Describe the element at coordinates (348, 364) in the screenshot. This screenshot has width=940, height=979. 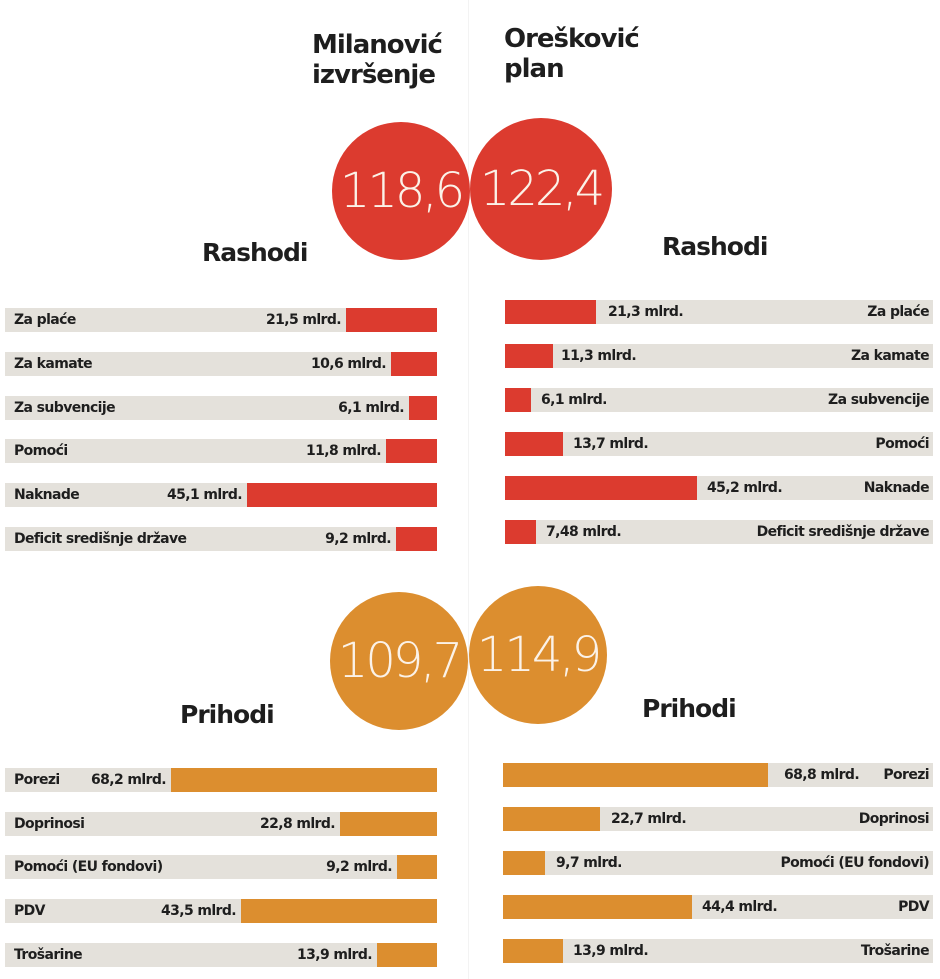
I see `row-value: 10,6 mlrd.` at that location.